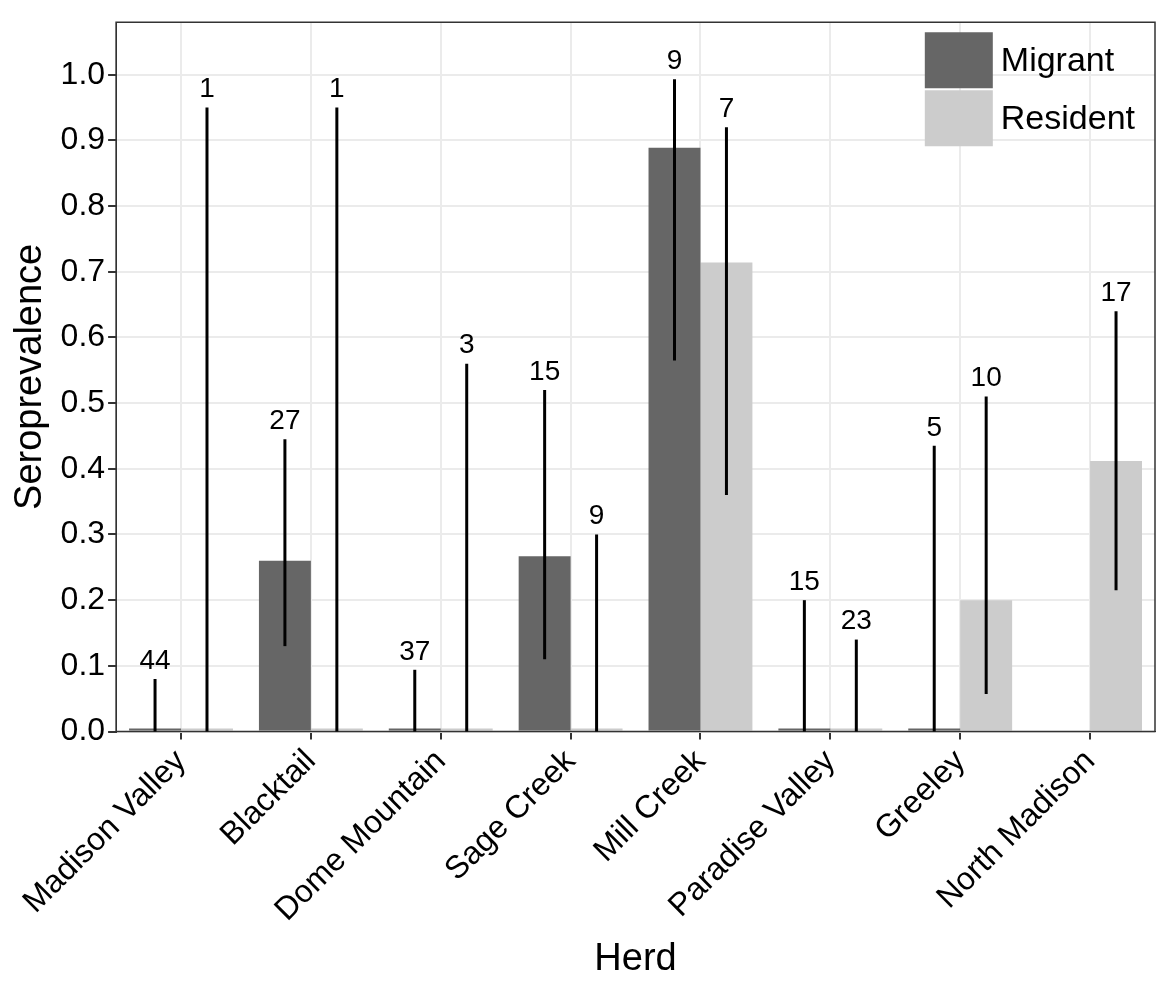  I want to click on y-tick-label: 0.9, so click(83, 138).